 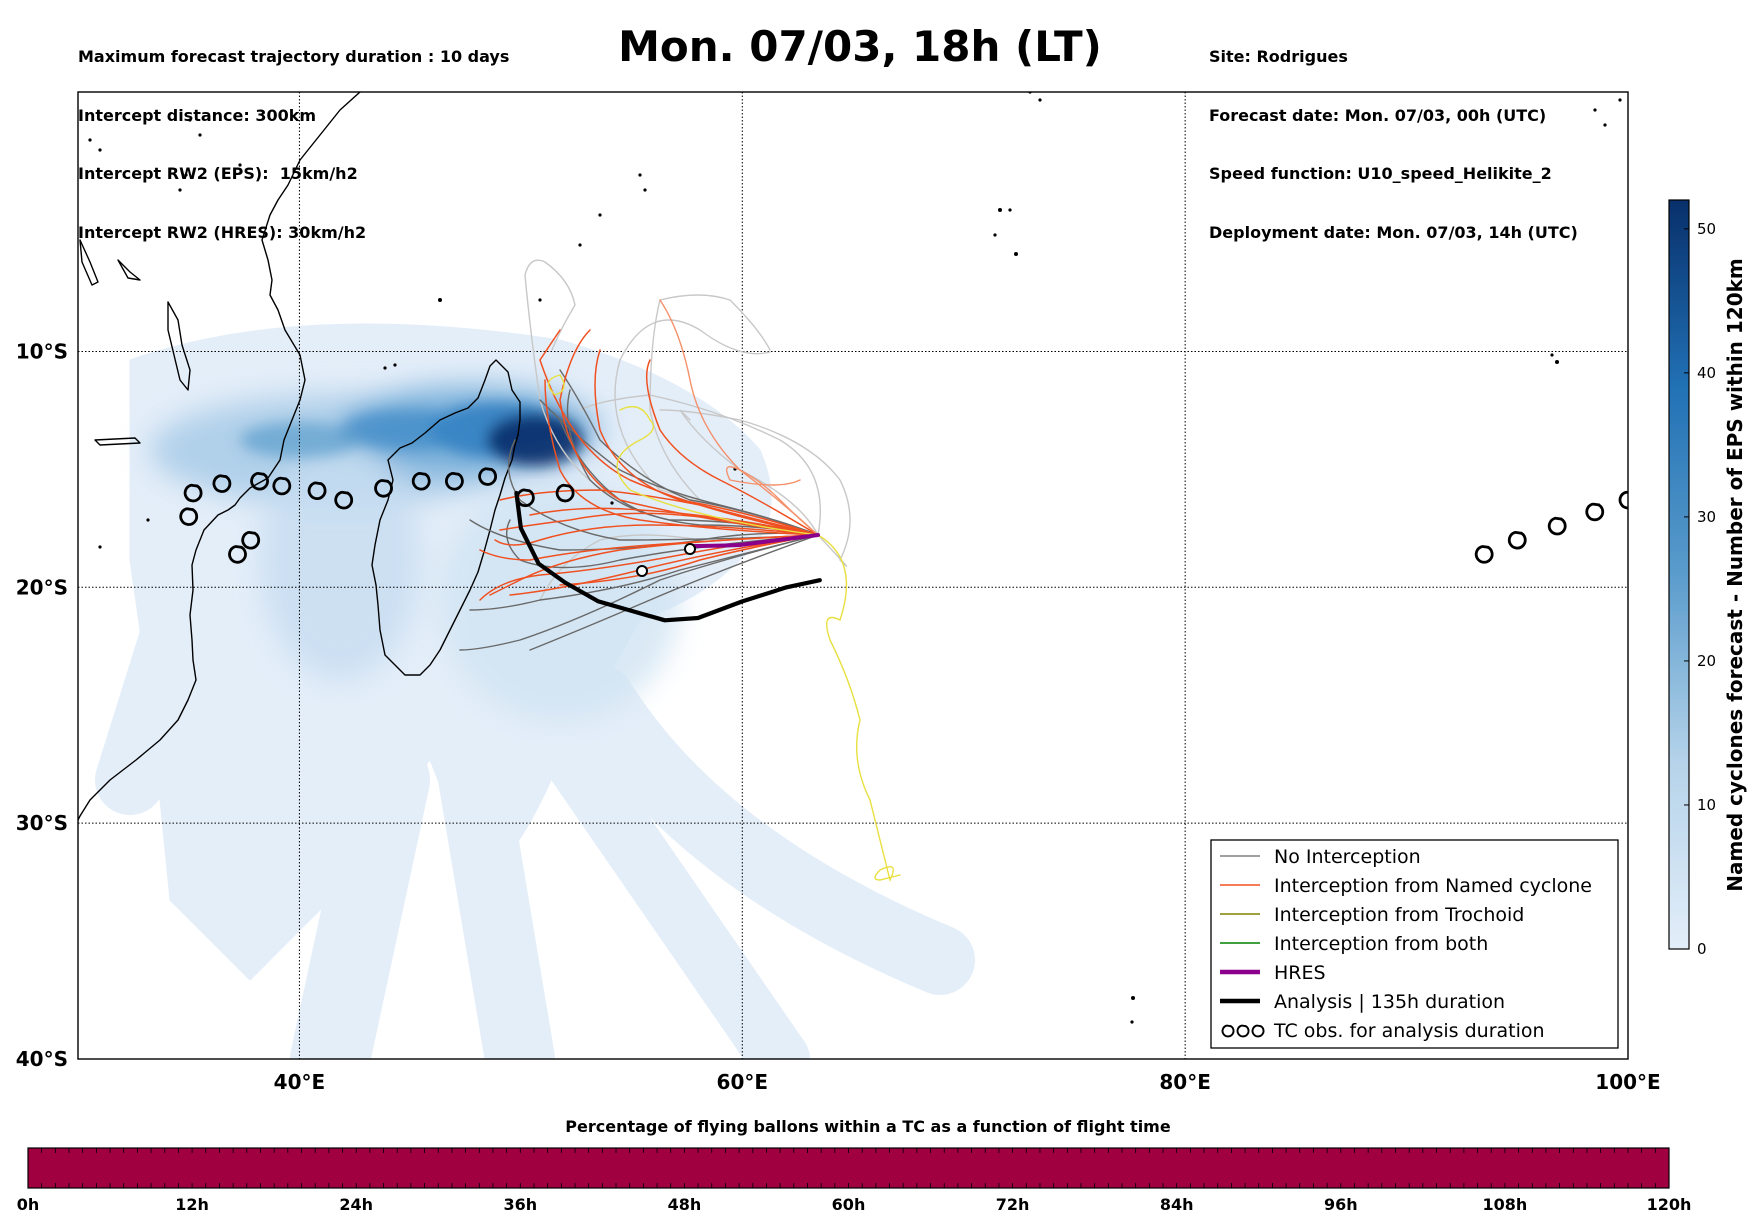 What do you see at coordinates (666, 560) in the screenshot?
I see `hres-endpoints` at bounding box center [666, 560].